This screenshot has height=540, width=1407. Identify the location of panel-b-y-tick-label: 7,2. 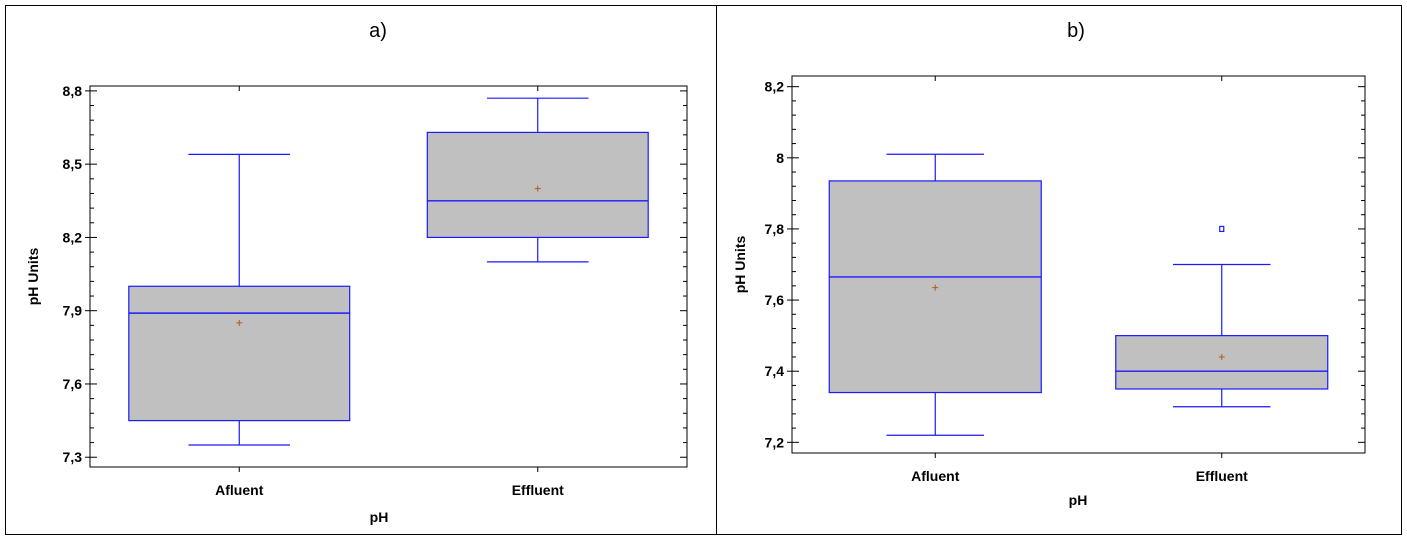
(775, 442).